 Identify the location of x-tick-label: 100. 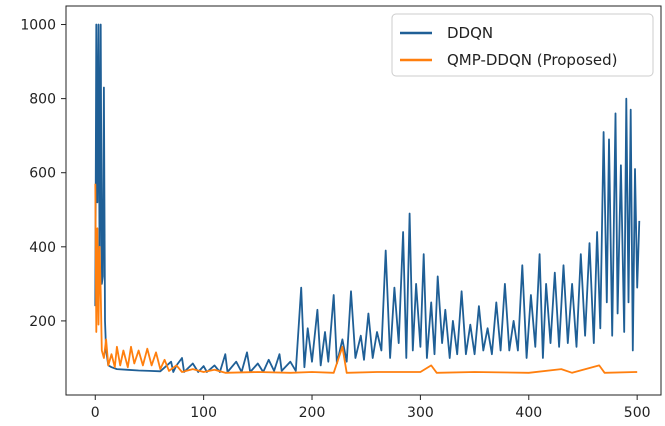
(203, 413).